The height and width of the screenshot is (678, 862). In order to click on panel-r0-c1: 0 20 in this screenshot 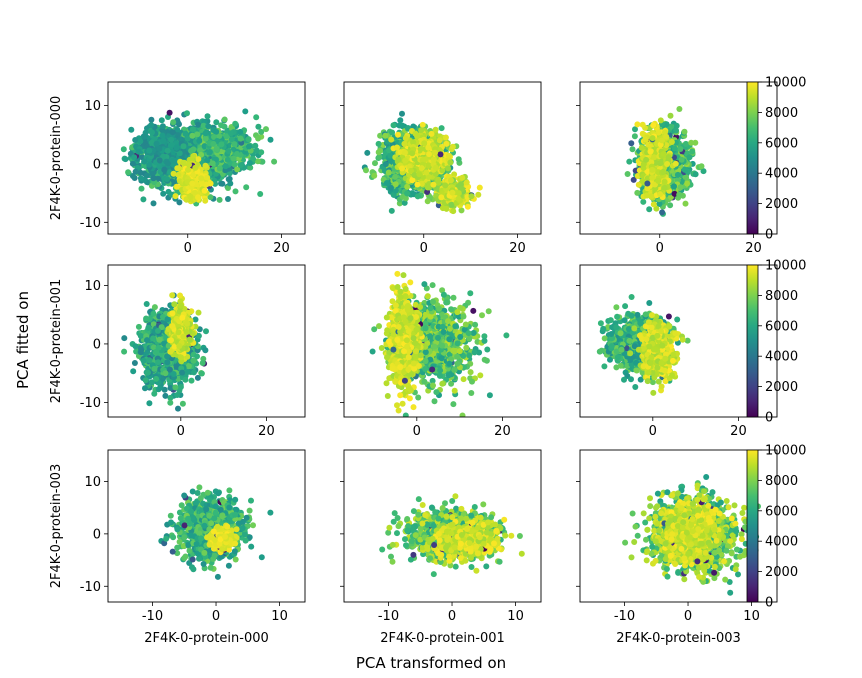, I will do `click(441, 168)`.